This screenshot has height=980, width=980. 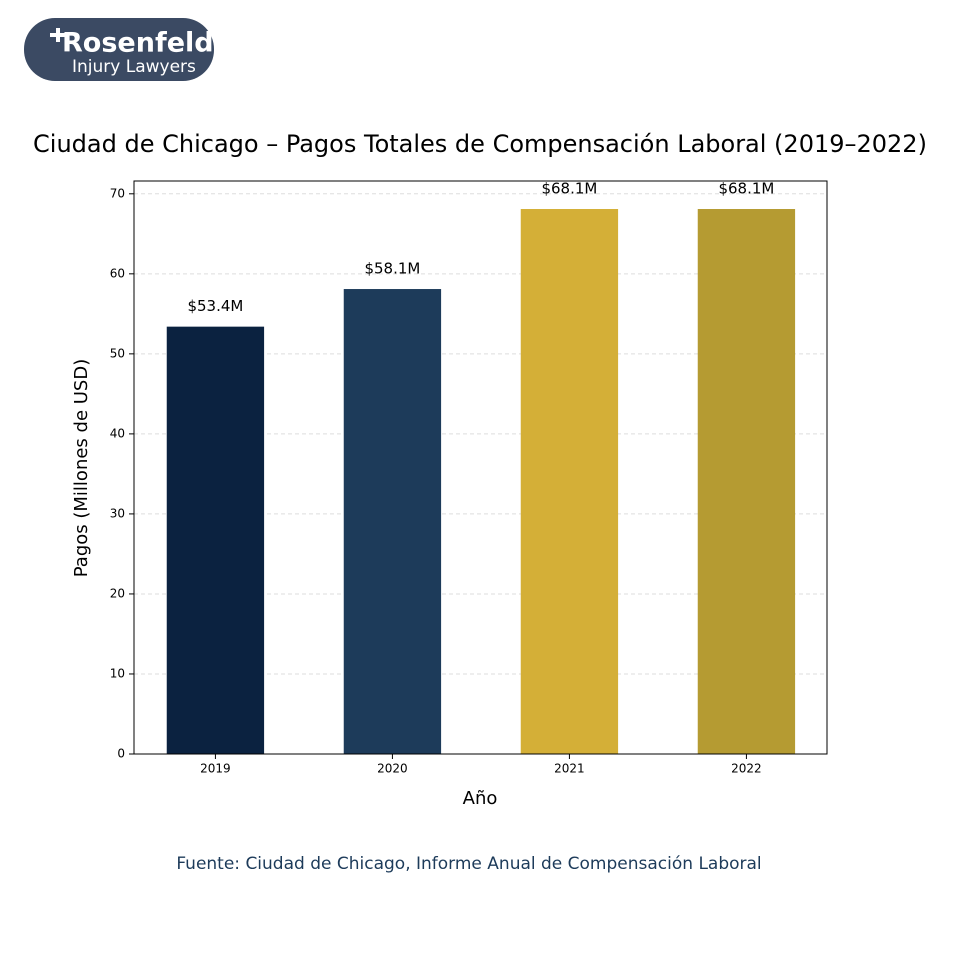 I want to click on x-tick-label: 2022, so click(x=746, y=769).